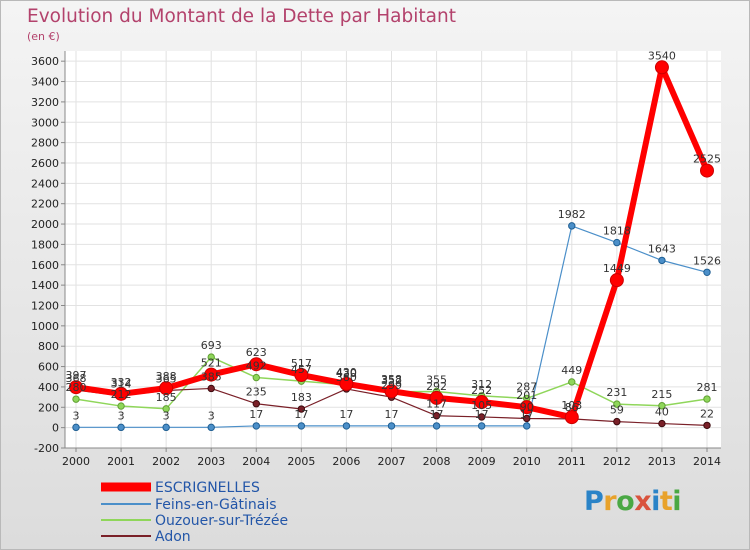  I want to click on data-label: 623, so click(256, 352).